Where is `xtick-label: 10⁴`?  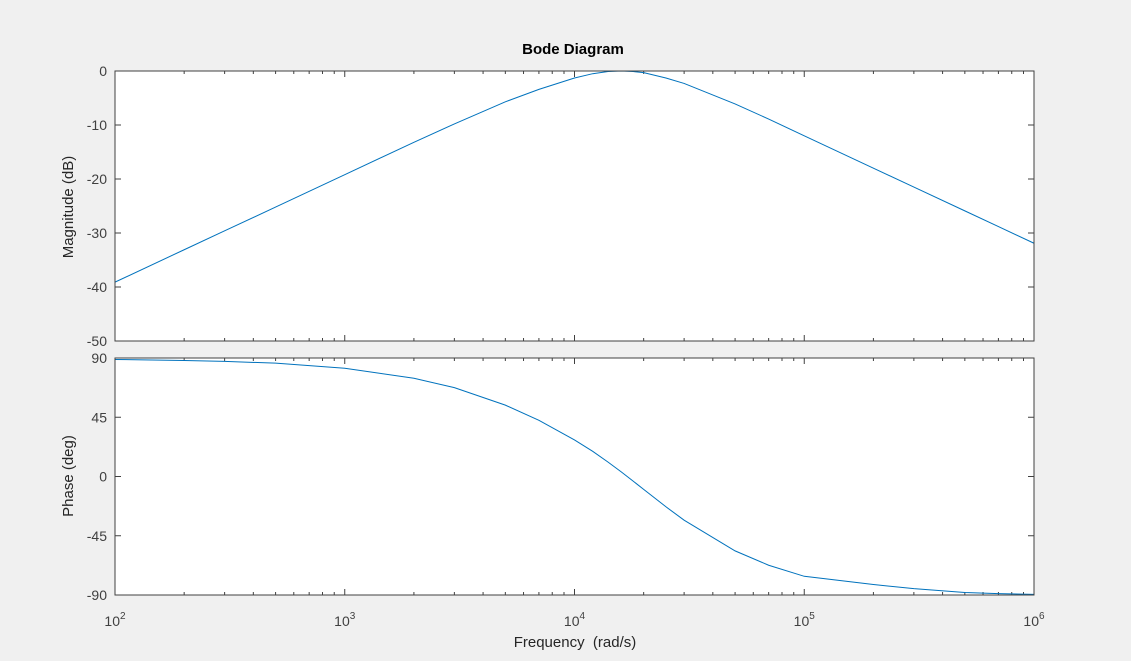 xtick-label: 10⁴ is located at coordinates (575, 620).